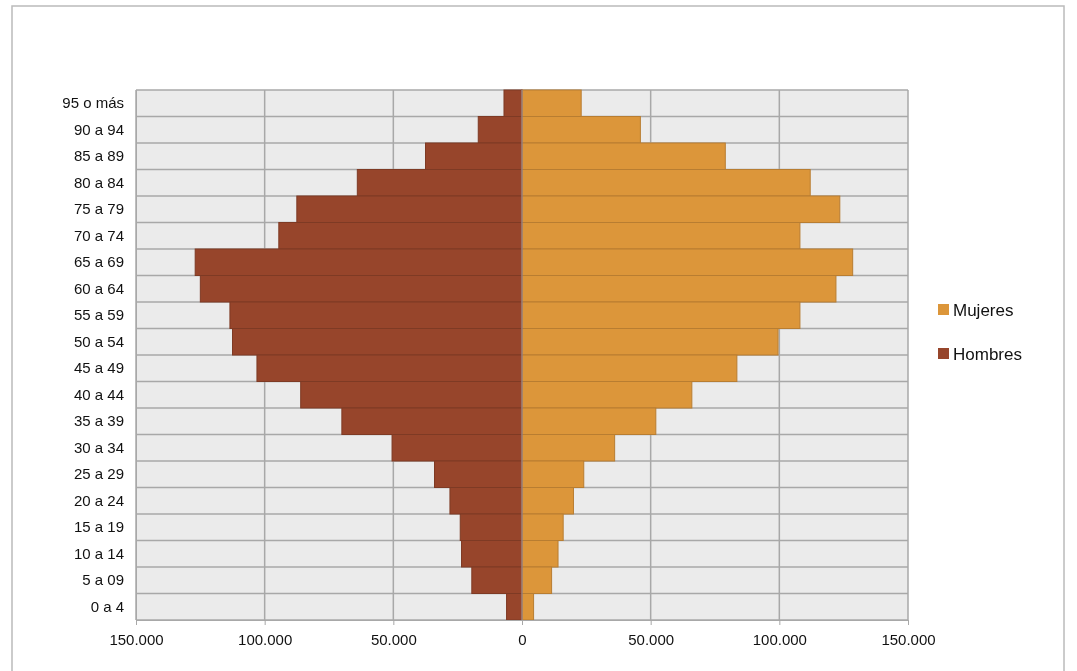 This screenshot has height=671, width=1077. What do you see at coordinates (98, 447) in the screenshot?
I see `y-tick-label: 30 a 34` at bounding box center [98, 447].